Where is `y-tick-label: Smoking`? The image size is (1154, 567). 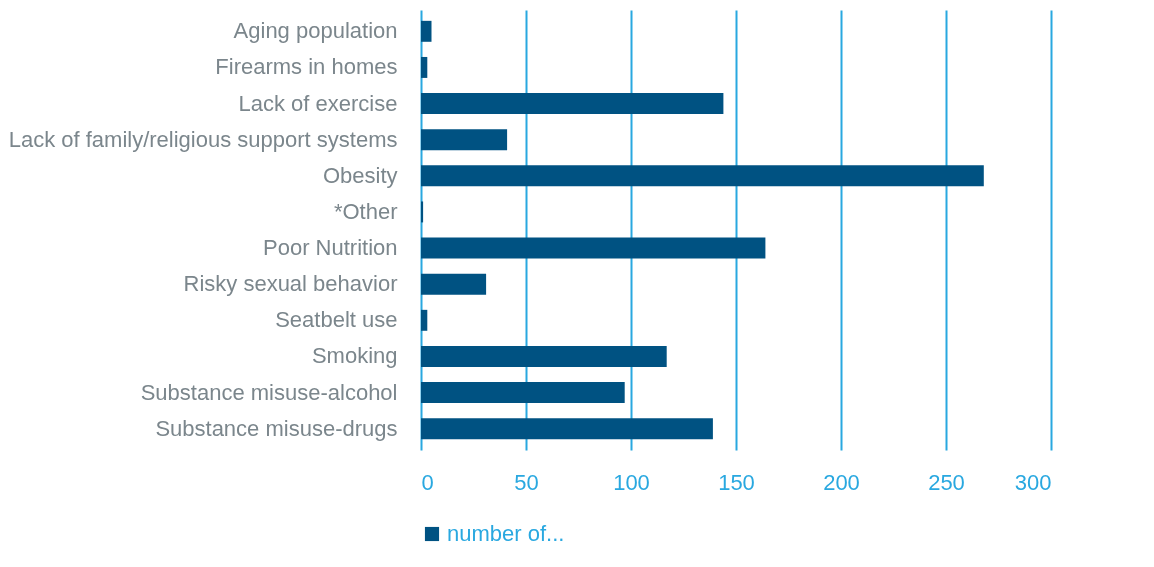 y-tick-label: Smoking is located at coordinates (354, 356).